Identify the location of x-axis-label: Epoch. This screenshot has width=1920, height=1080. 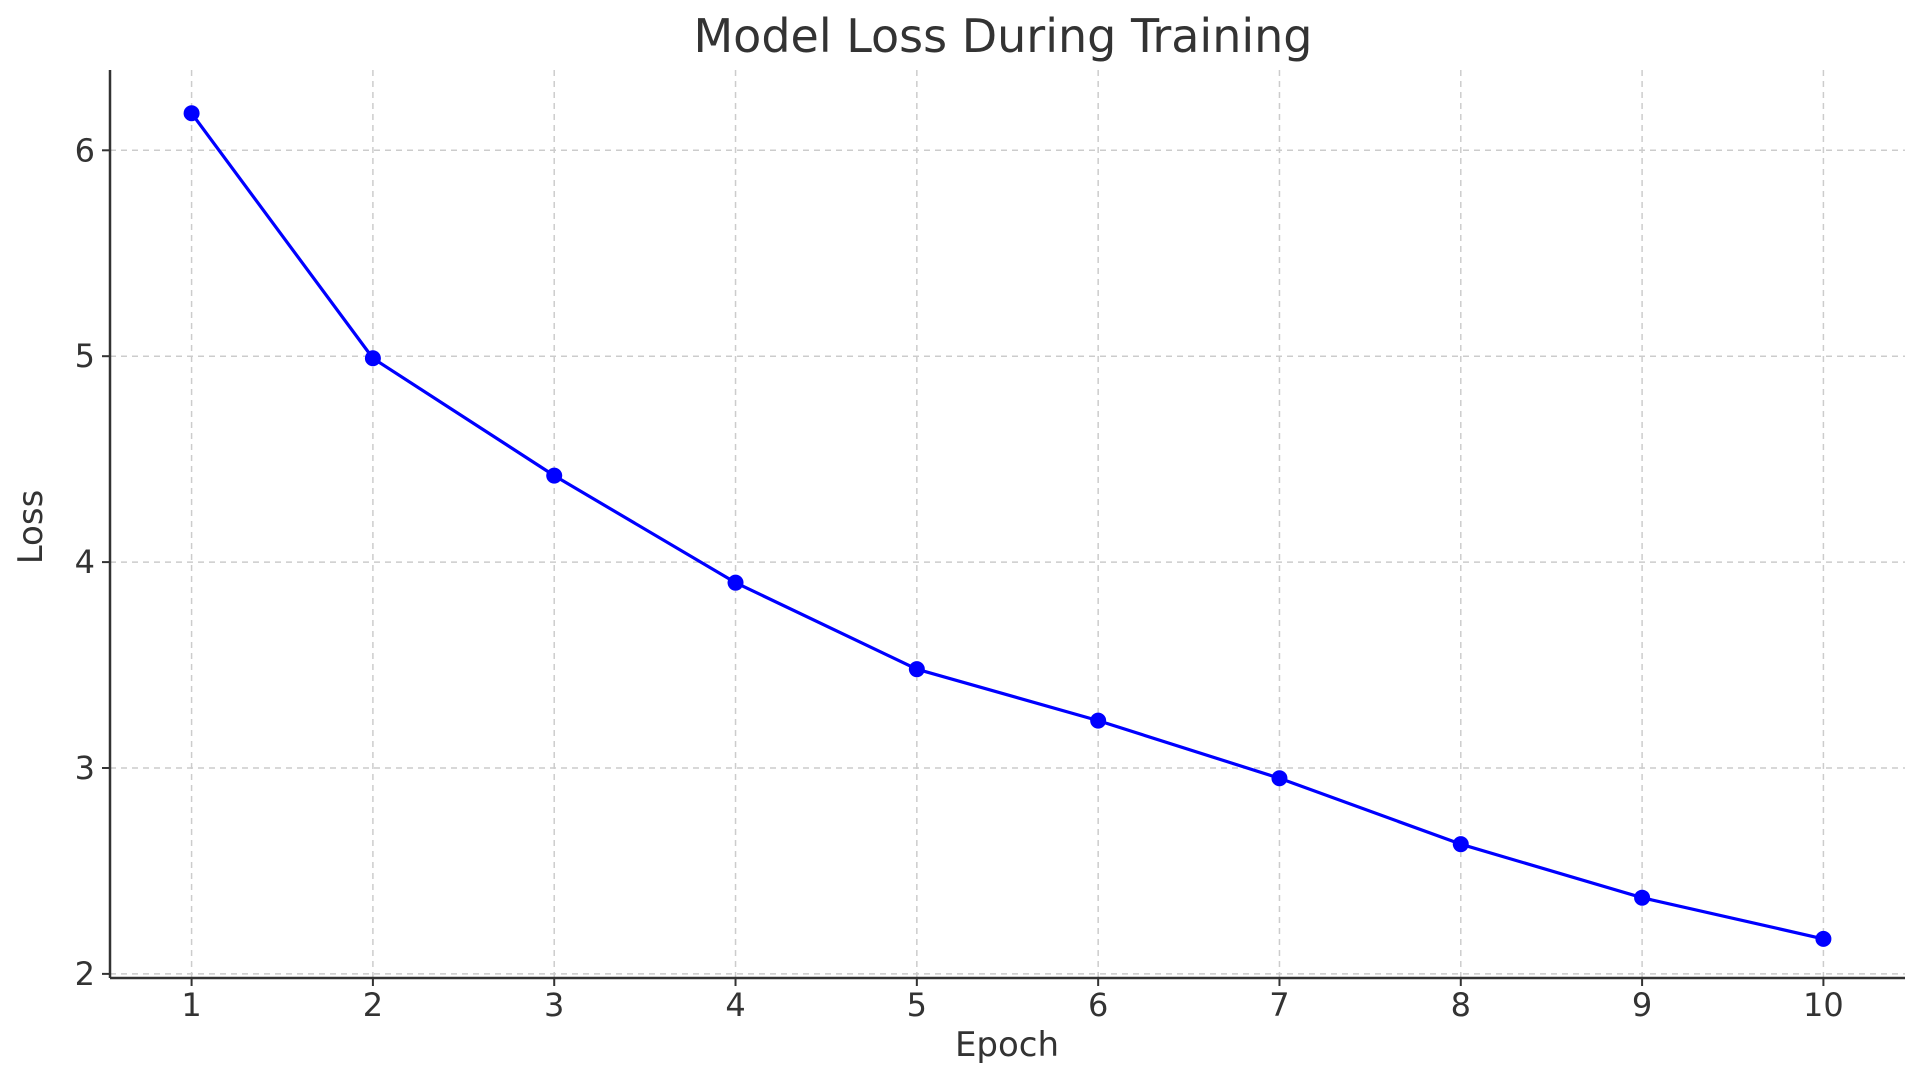
(1007, 1045).